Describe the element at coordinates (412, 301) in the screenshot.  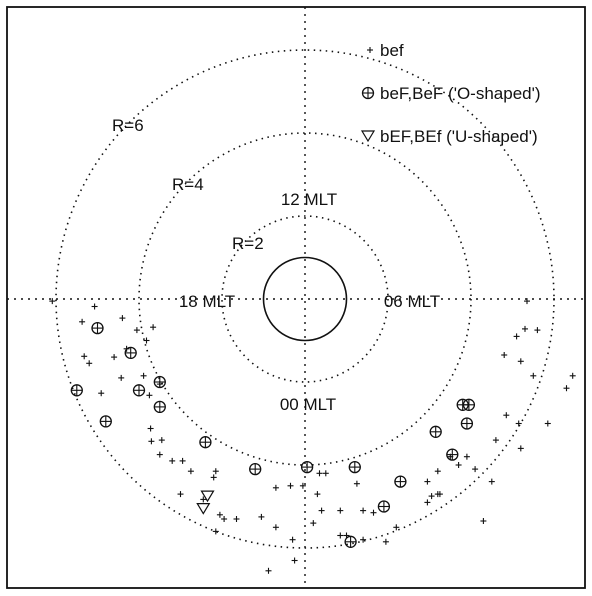
I see `mlt-label-06: 06 MLT` at that location.